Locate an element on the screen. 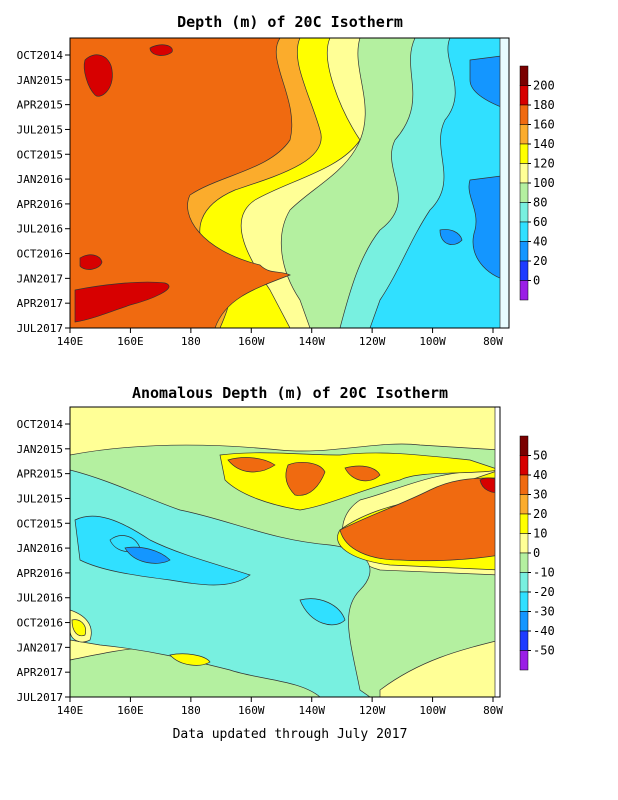  colorbar-tick-label: 30 is located at coordinates (540, 495).